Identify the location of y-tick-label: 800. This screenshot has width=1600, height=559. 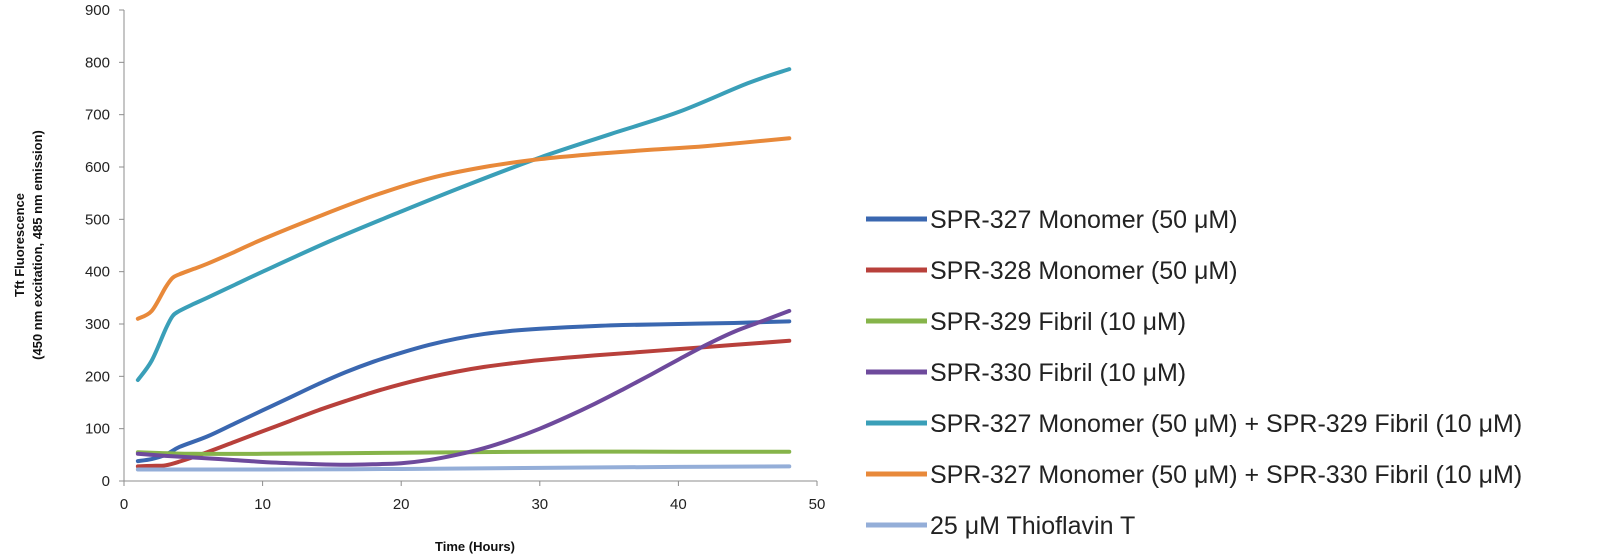
(97, 62).